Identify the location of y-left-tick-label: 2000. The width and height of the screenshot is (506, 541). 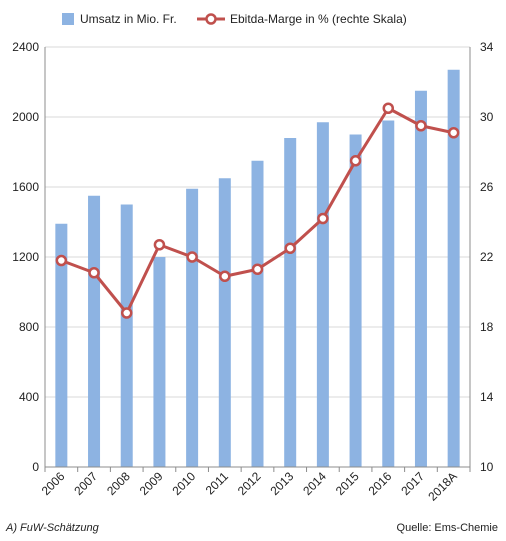
(25, 117).